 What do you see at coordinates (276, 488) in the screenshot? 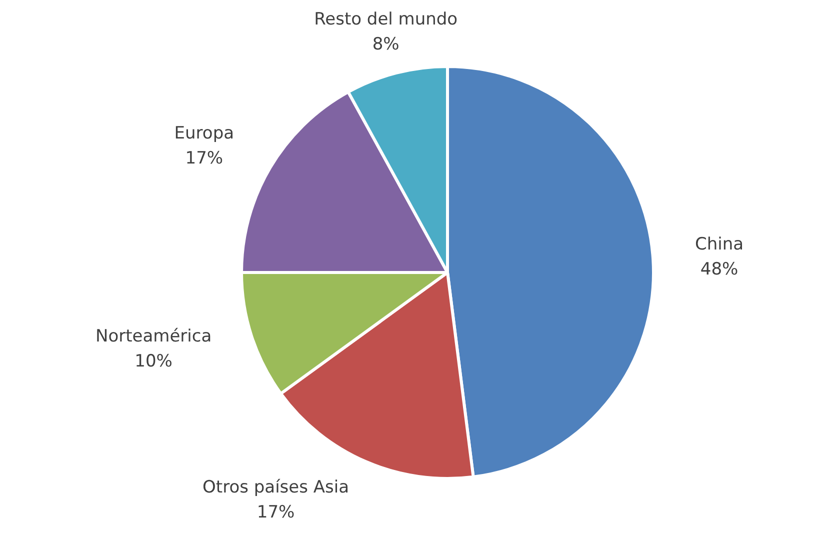
I see `slice-label: Otros países Asia` at bounding box center [276, 488].